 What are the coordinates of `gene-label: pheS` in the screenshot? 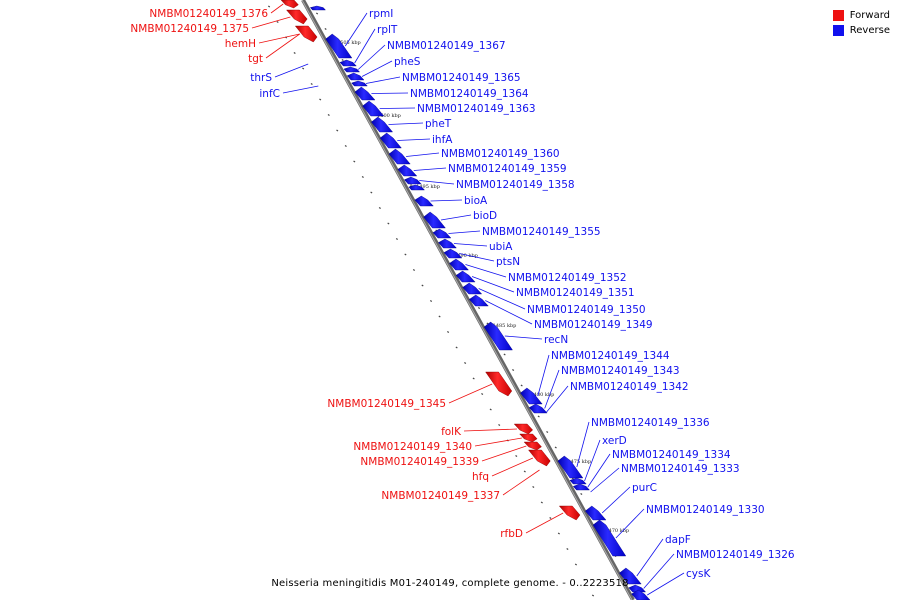 It's located at (407, 62).